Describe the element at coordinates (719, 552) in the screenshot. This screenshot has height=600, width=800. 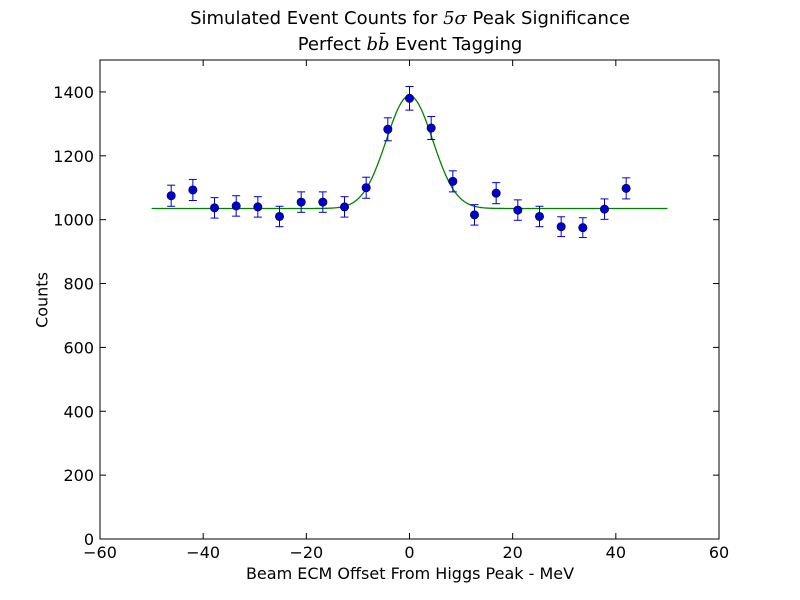
I see `x-tick-label: 60` at that location.